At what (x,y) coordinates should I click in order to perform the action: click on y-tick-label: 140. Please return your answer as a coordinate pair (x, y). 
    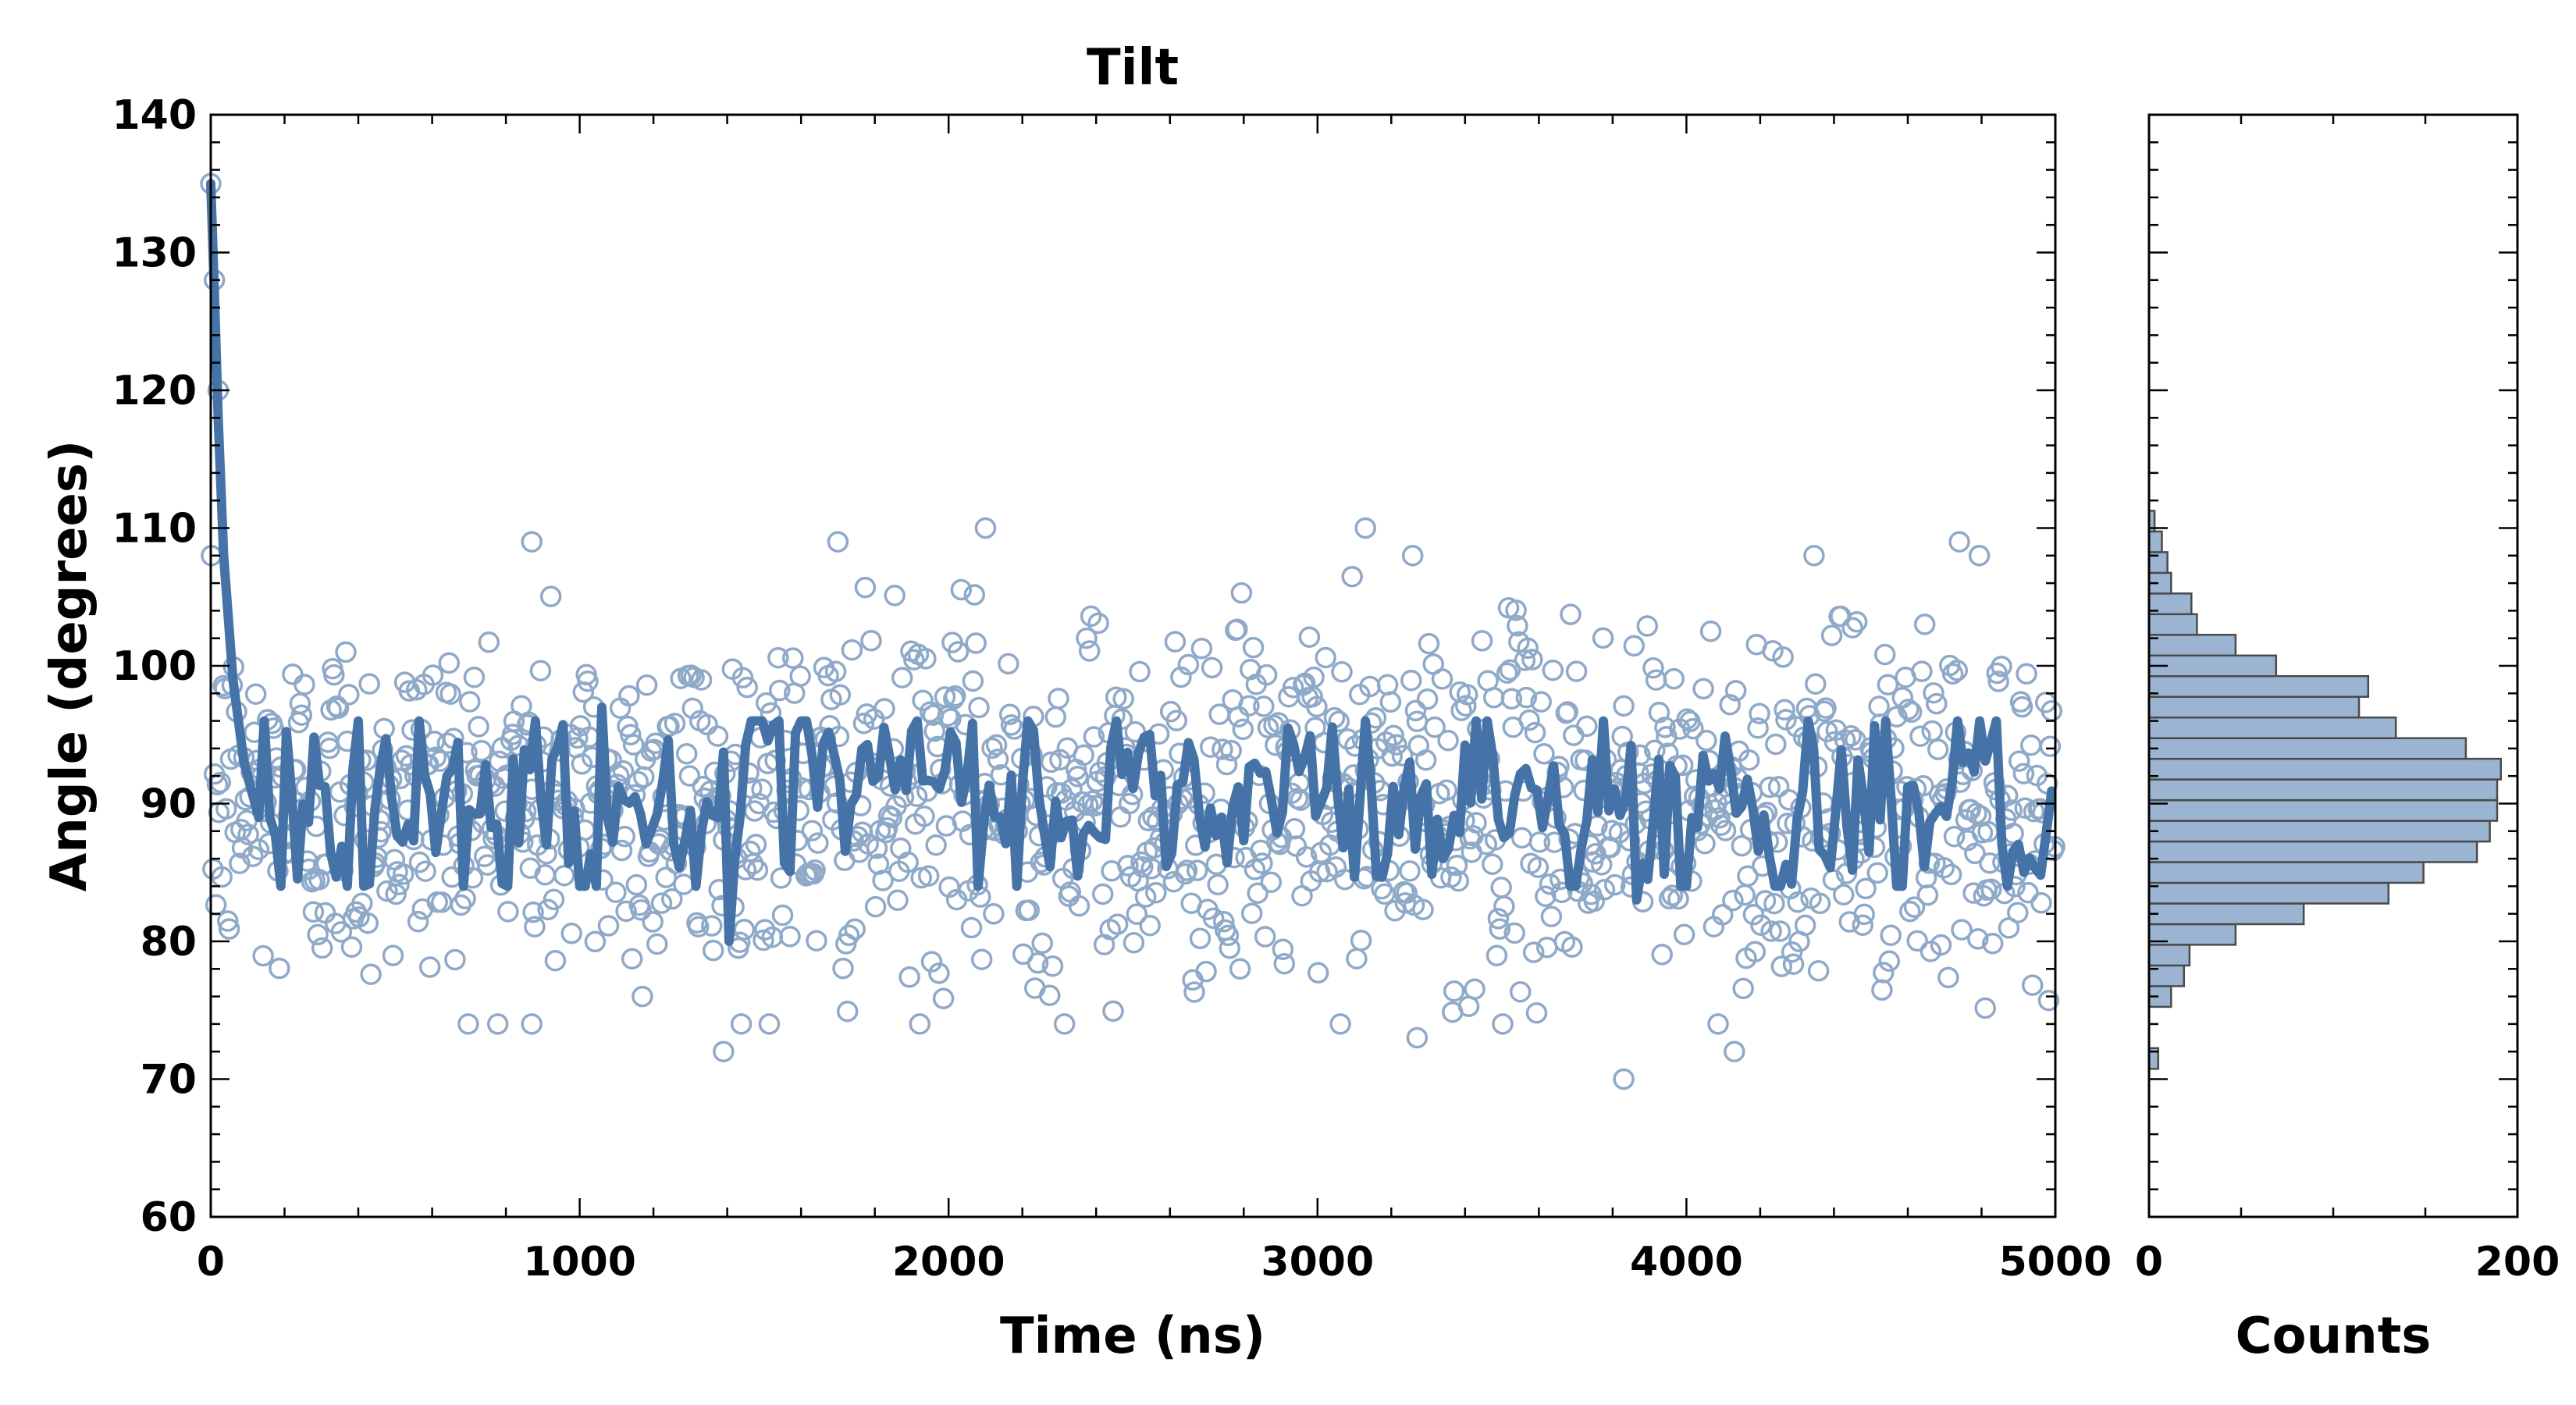
    Looking at the image, I should click on (154, 116).